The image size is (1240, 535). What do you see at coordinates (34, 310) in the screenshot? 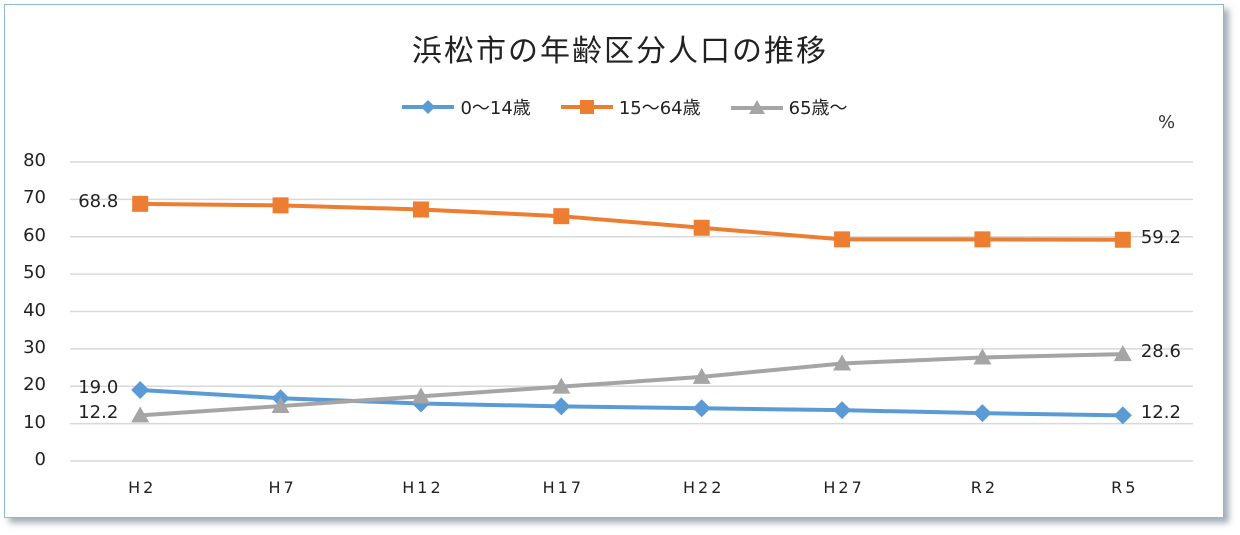
I see `y-tick-label: 40` at bounding box center [34, 310].